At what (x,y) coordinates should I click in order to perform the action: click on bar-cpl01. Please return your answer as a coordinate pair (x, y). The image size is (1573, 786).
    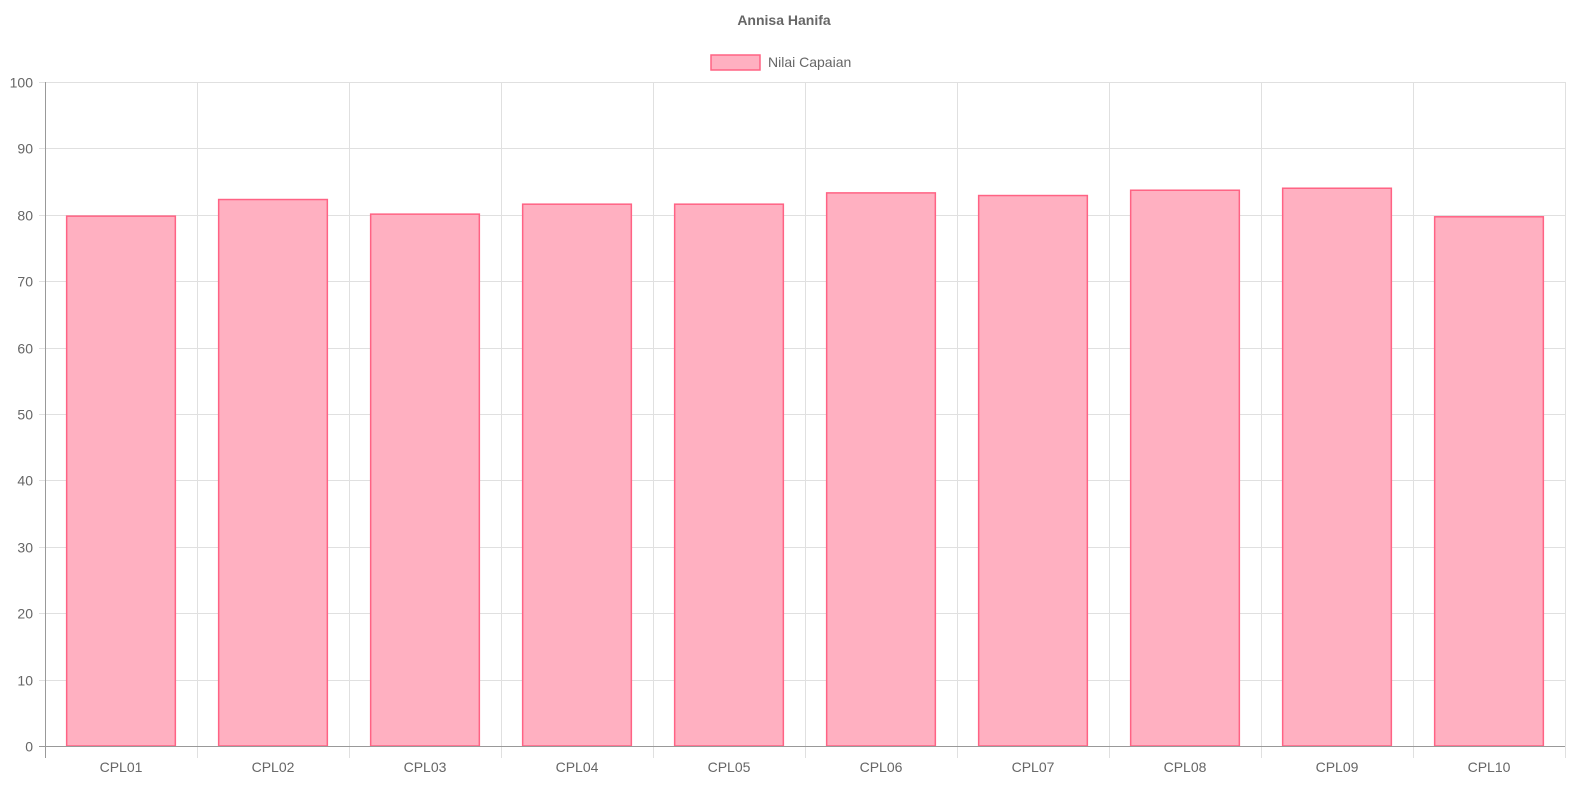
    Looking at the image, I should click on (121, 481).